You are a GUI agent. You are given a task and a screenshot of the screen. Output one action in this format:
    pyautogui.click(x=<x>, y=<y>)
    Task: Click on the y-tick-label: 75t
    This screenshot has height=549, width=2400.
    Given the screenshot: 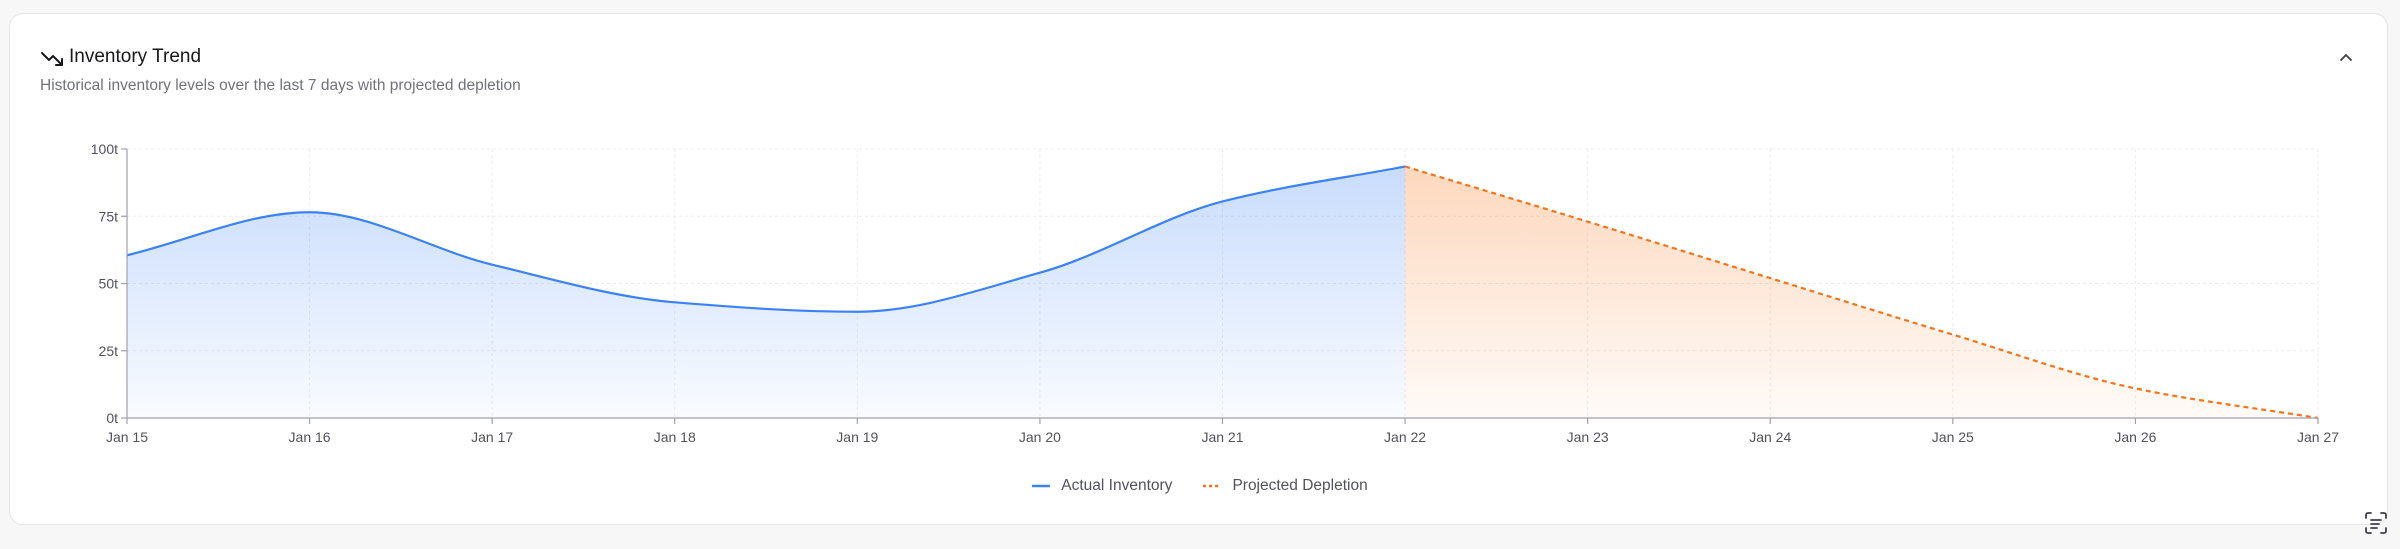 What is the action you would take?
    pyautogui.click(x=109, y=216)
    